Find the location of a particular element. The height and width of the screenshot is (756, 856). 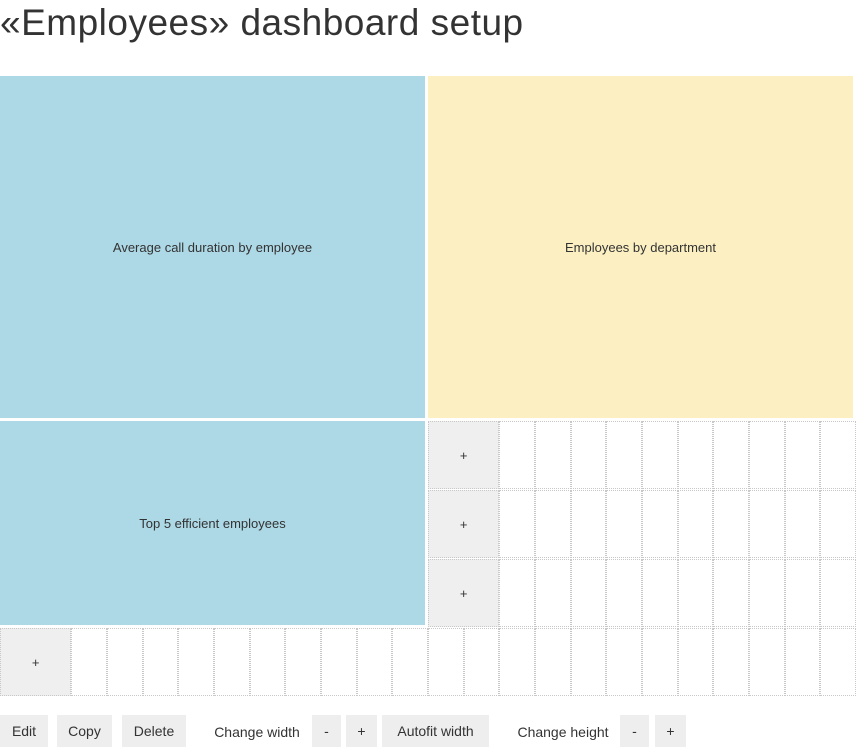

toolbar-button: Edit is located at coordinates (24, 731).